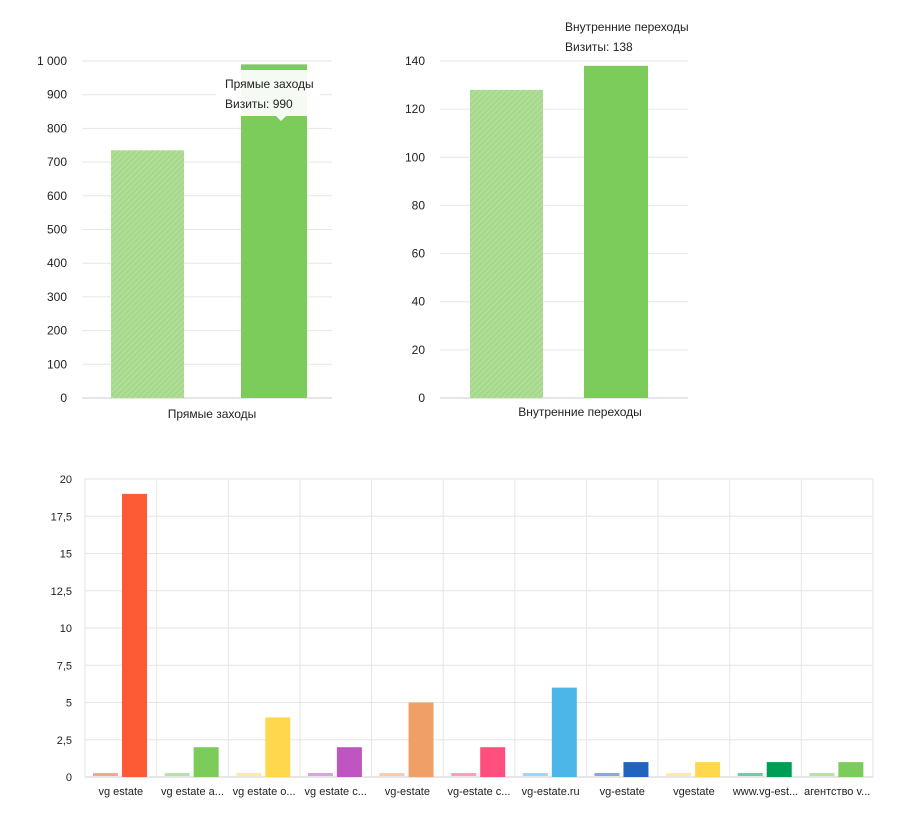  What do you see at coordinates (259, 104) in the screenshot?
I see `tooltip-value: Визиты: 990` at bounding box center [259, 104].